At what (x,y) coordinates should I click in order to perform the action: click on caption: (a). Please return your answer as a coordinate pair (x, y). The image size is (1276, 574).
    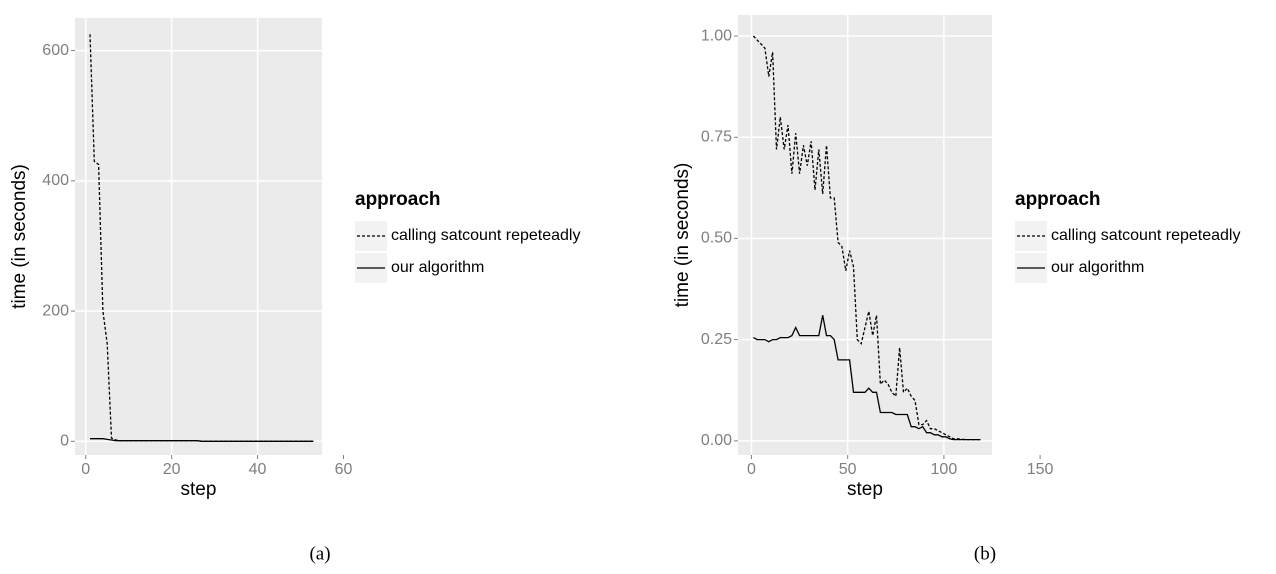
    Looking at the image, I should click on (319, 553).